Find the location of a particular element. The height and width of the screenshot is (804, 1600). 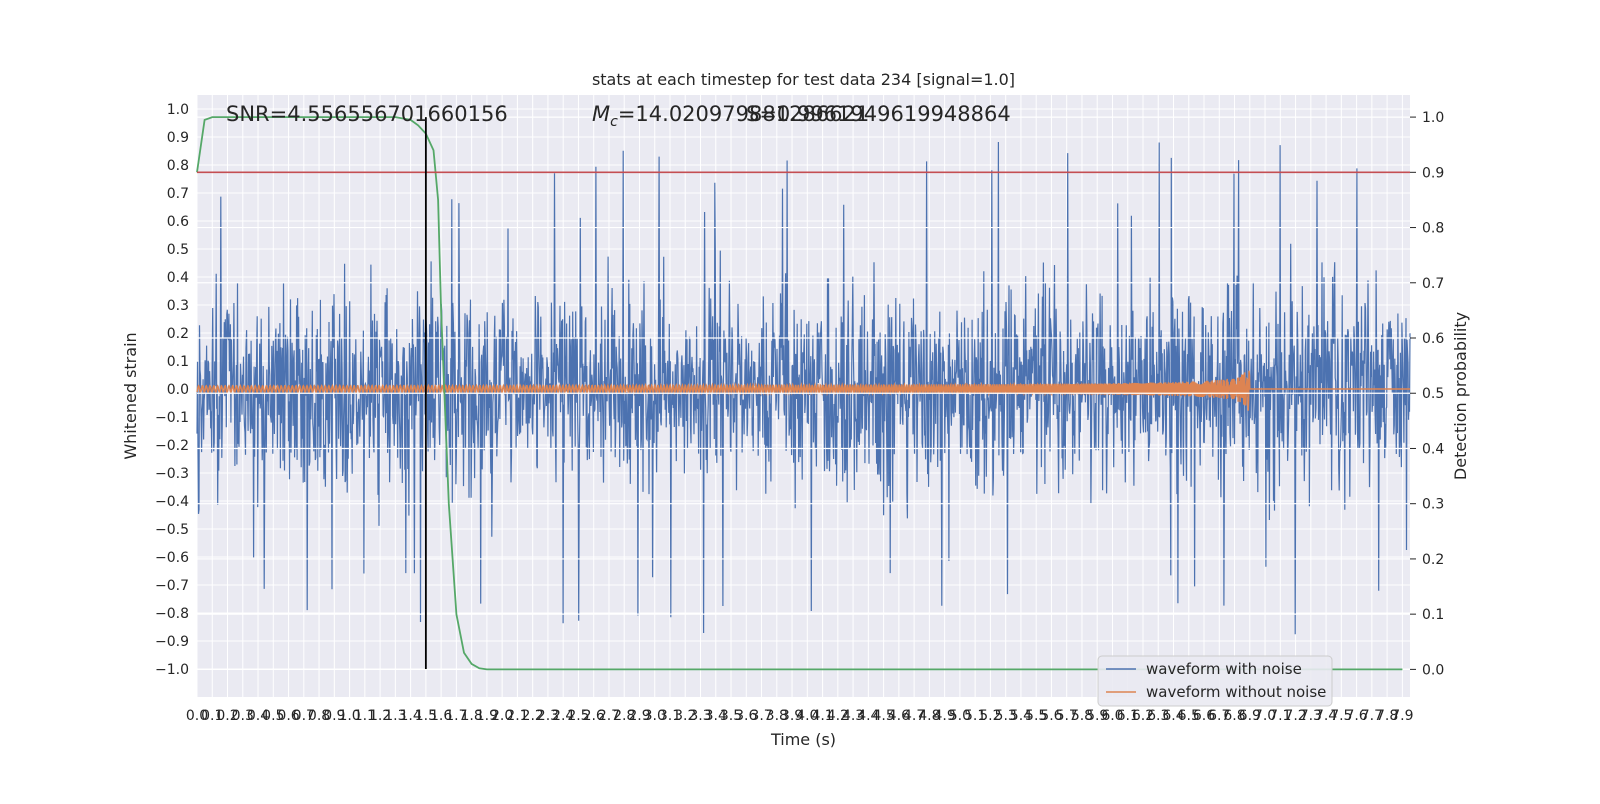

x-tick-label: 5.0 is located at coordinates (960, 716).